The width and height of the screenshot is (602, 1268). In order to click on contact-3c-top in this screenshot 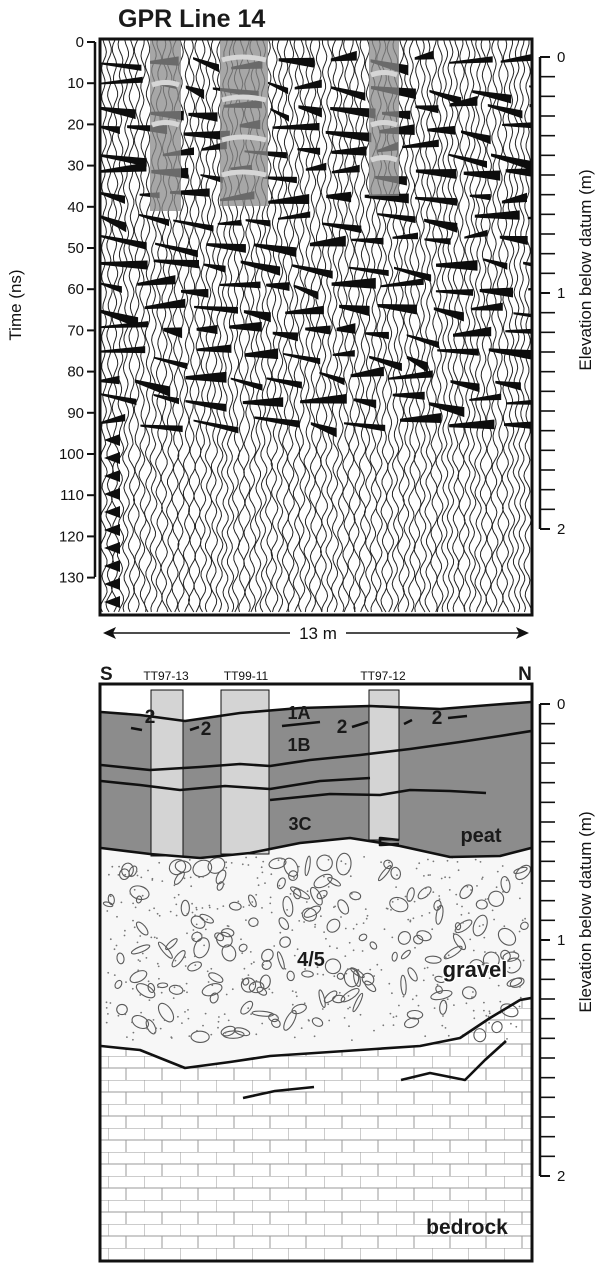, I will do `click(236, 784)`.